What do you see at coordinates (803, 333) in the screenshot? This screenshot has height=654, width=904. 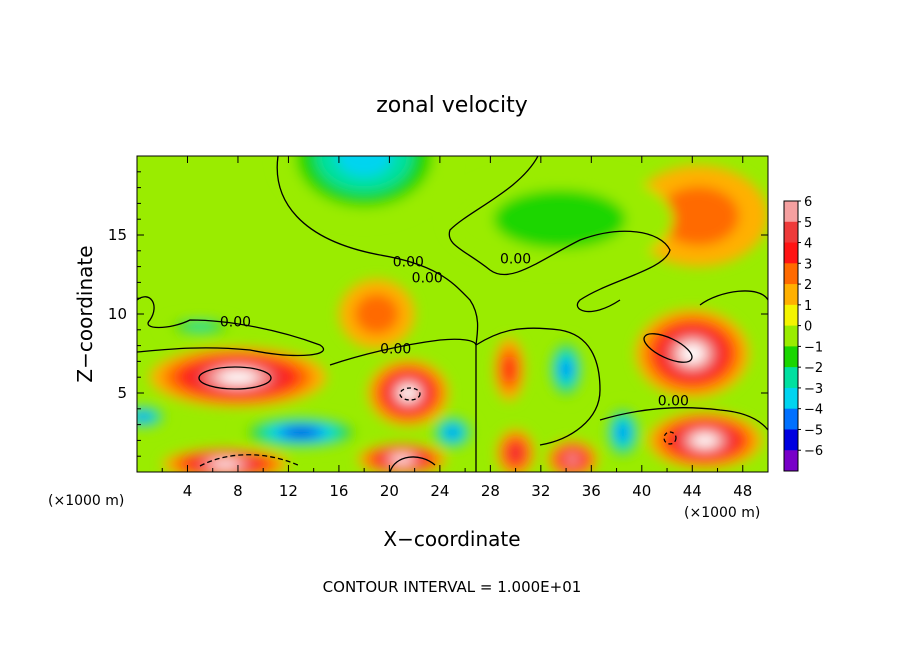 I see `colorbar: 6 5 4 3 2 1 0 −1 −2 −3 −4 −5 −6` at bounding box center [803, 333].